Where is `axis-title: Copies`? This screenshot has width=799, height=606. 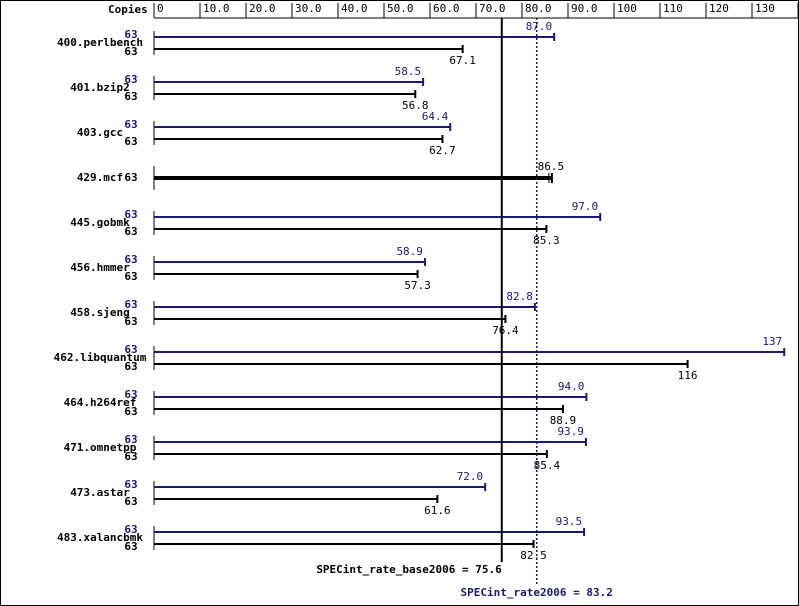 axis-title: Copies is located at coordinates (128, 9).